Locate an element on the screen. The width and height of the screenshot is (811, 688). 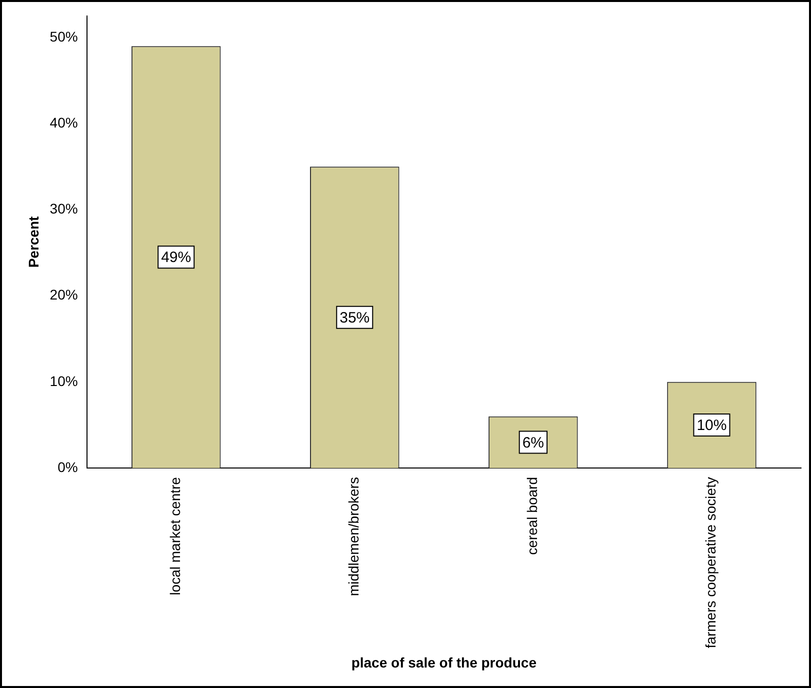
x-tick-label: cereal board is located at coordinates (532, 516).